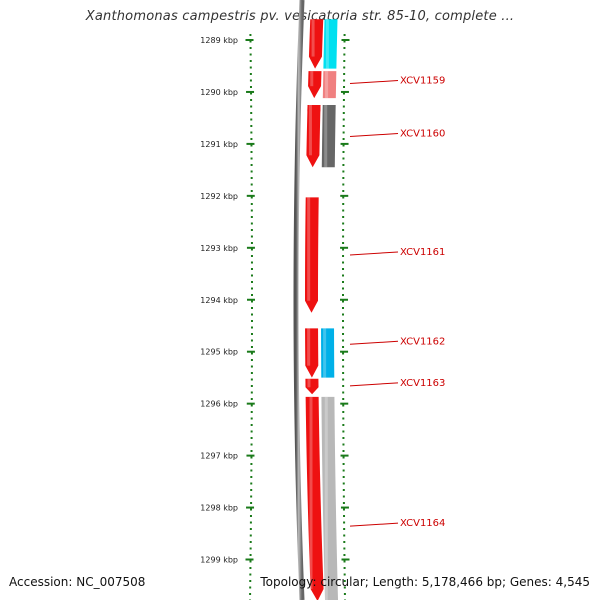  I want to click on cds-feature-xcv1164, so click(330, 498).